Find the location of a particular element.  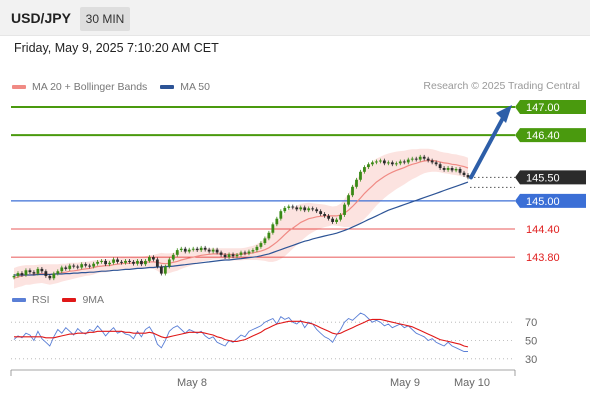

time-axis-label: May 10 is located at coordinates (472, 383).